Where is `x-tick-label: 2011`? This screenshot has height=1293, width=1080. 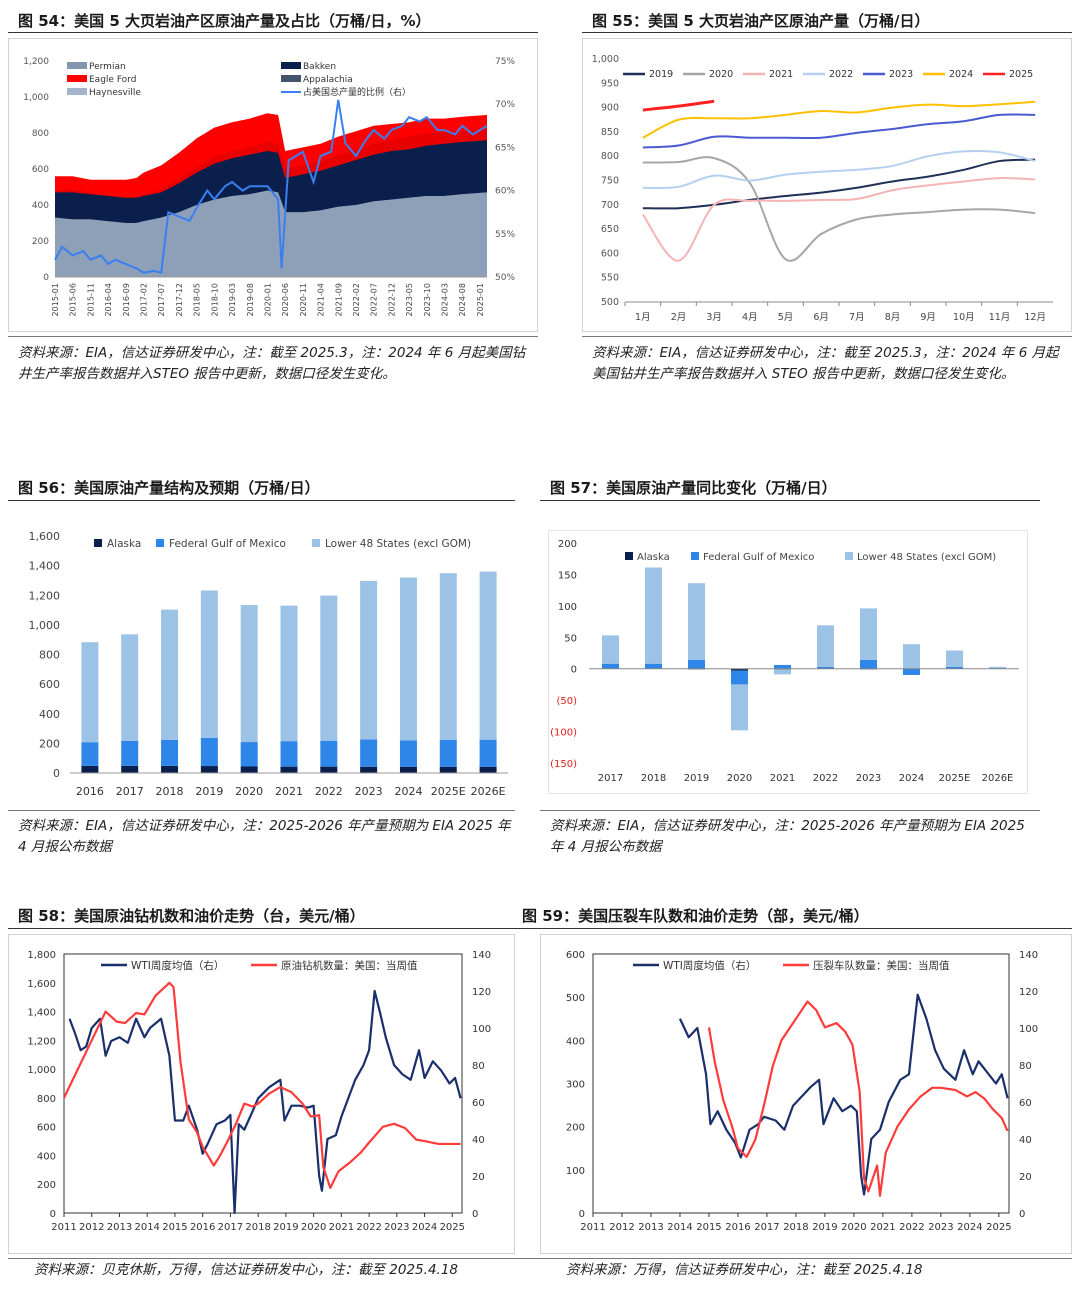
x-tick-label: 2011 is located at coordinates (592, 1227).